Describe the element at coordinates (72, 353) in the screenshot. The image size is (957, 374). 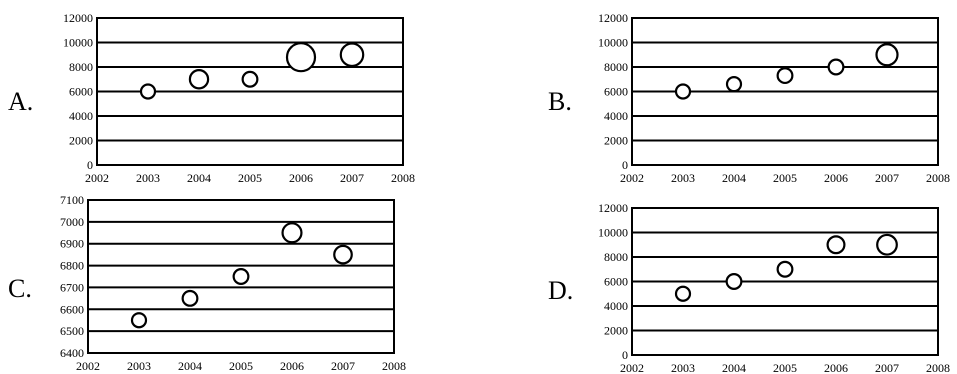
I see `y-tick-label: 6400` at that location.